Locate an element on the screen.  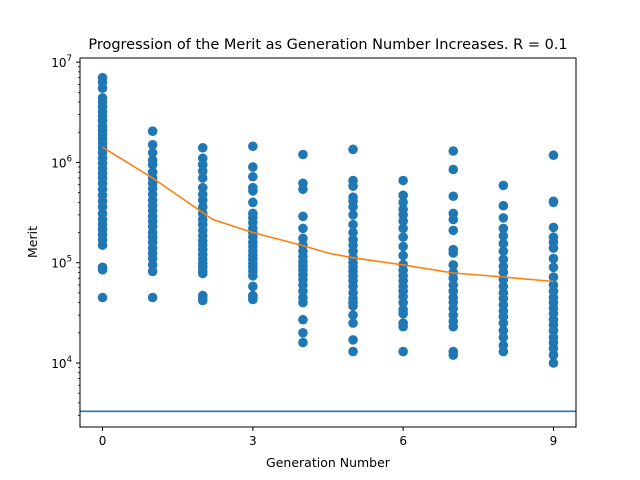
x-tick-label: 6 is located at coordinates (403, 441).